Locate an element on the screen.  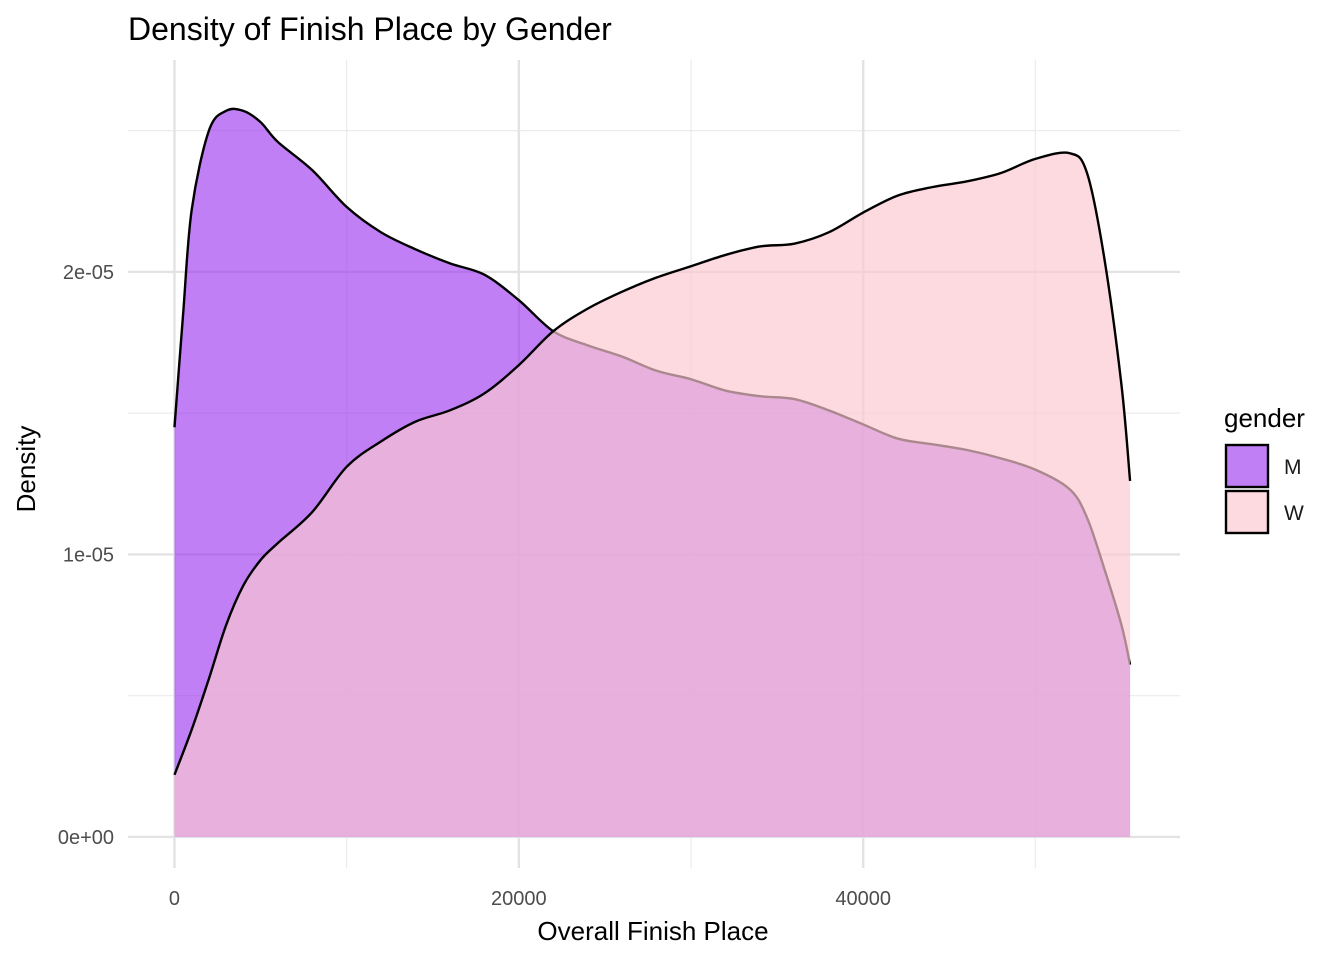
y-axis-ticks: 0e+00 1e-05 2e-05 is located at coordinates (86, 555).